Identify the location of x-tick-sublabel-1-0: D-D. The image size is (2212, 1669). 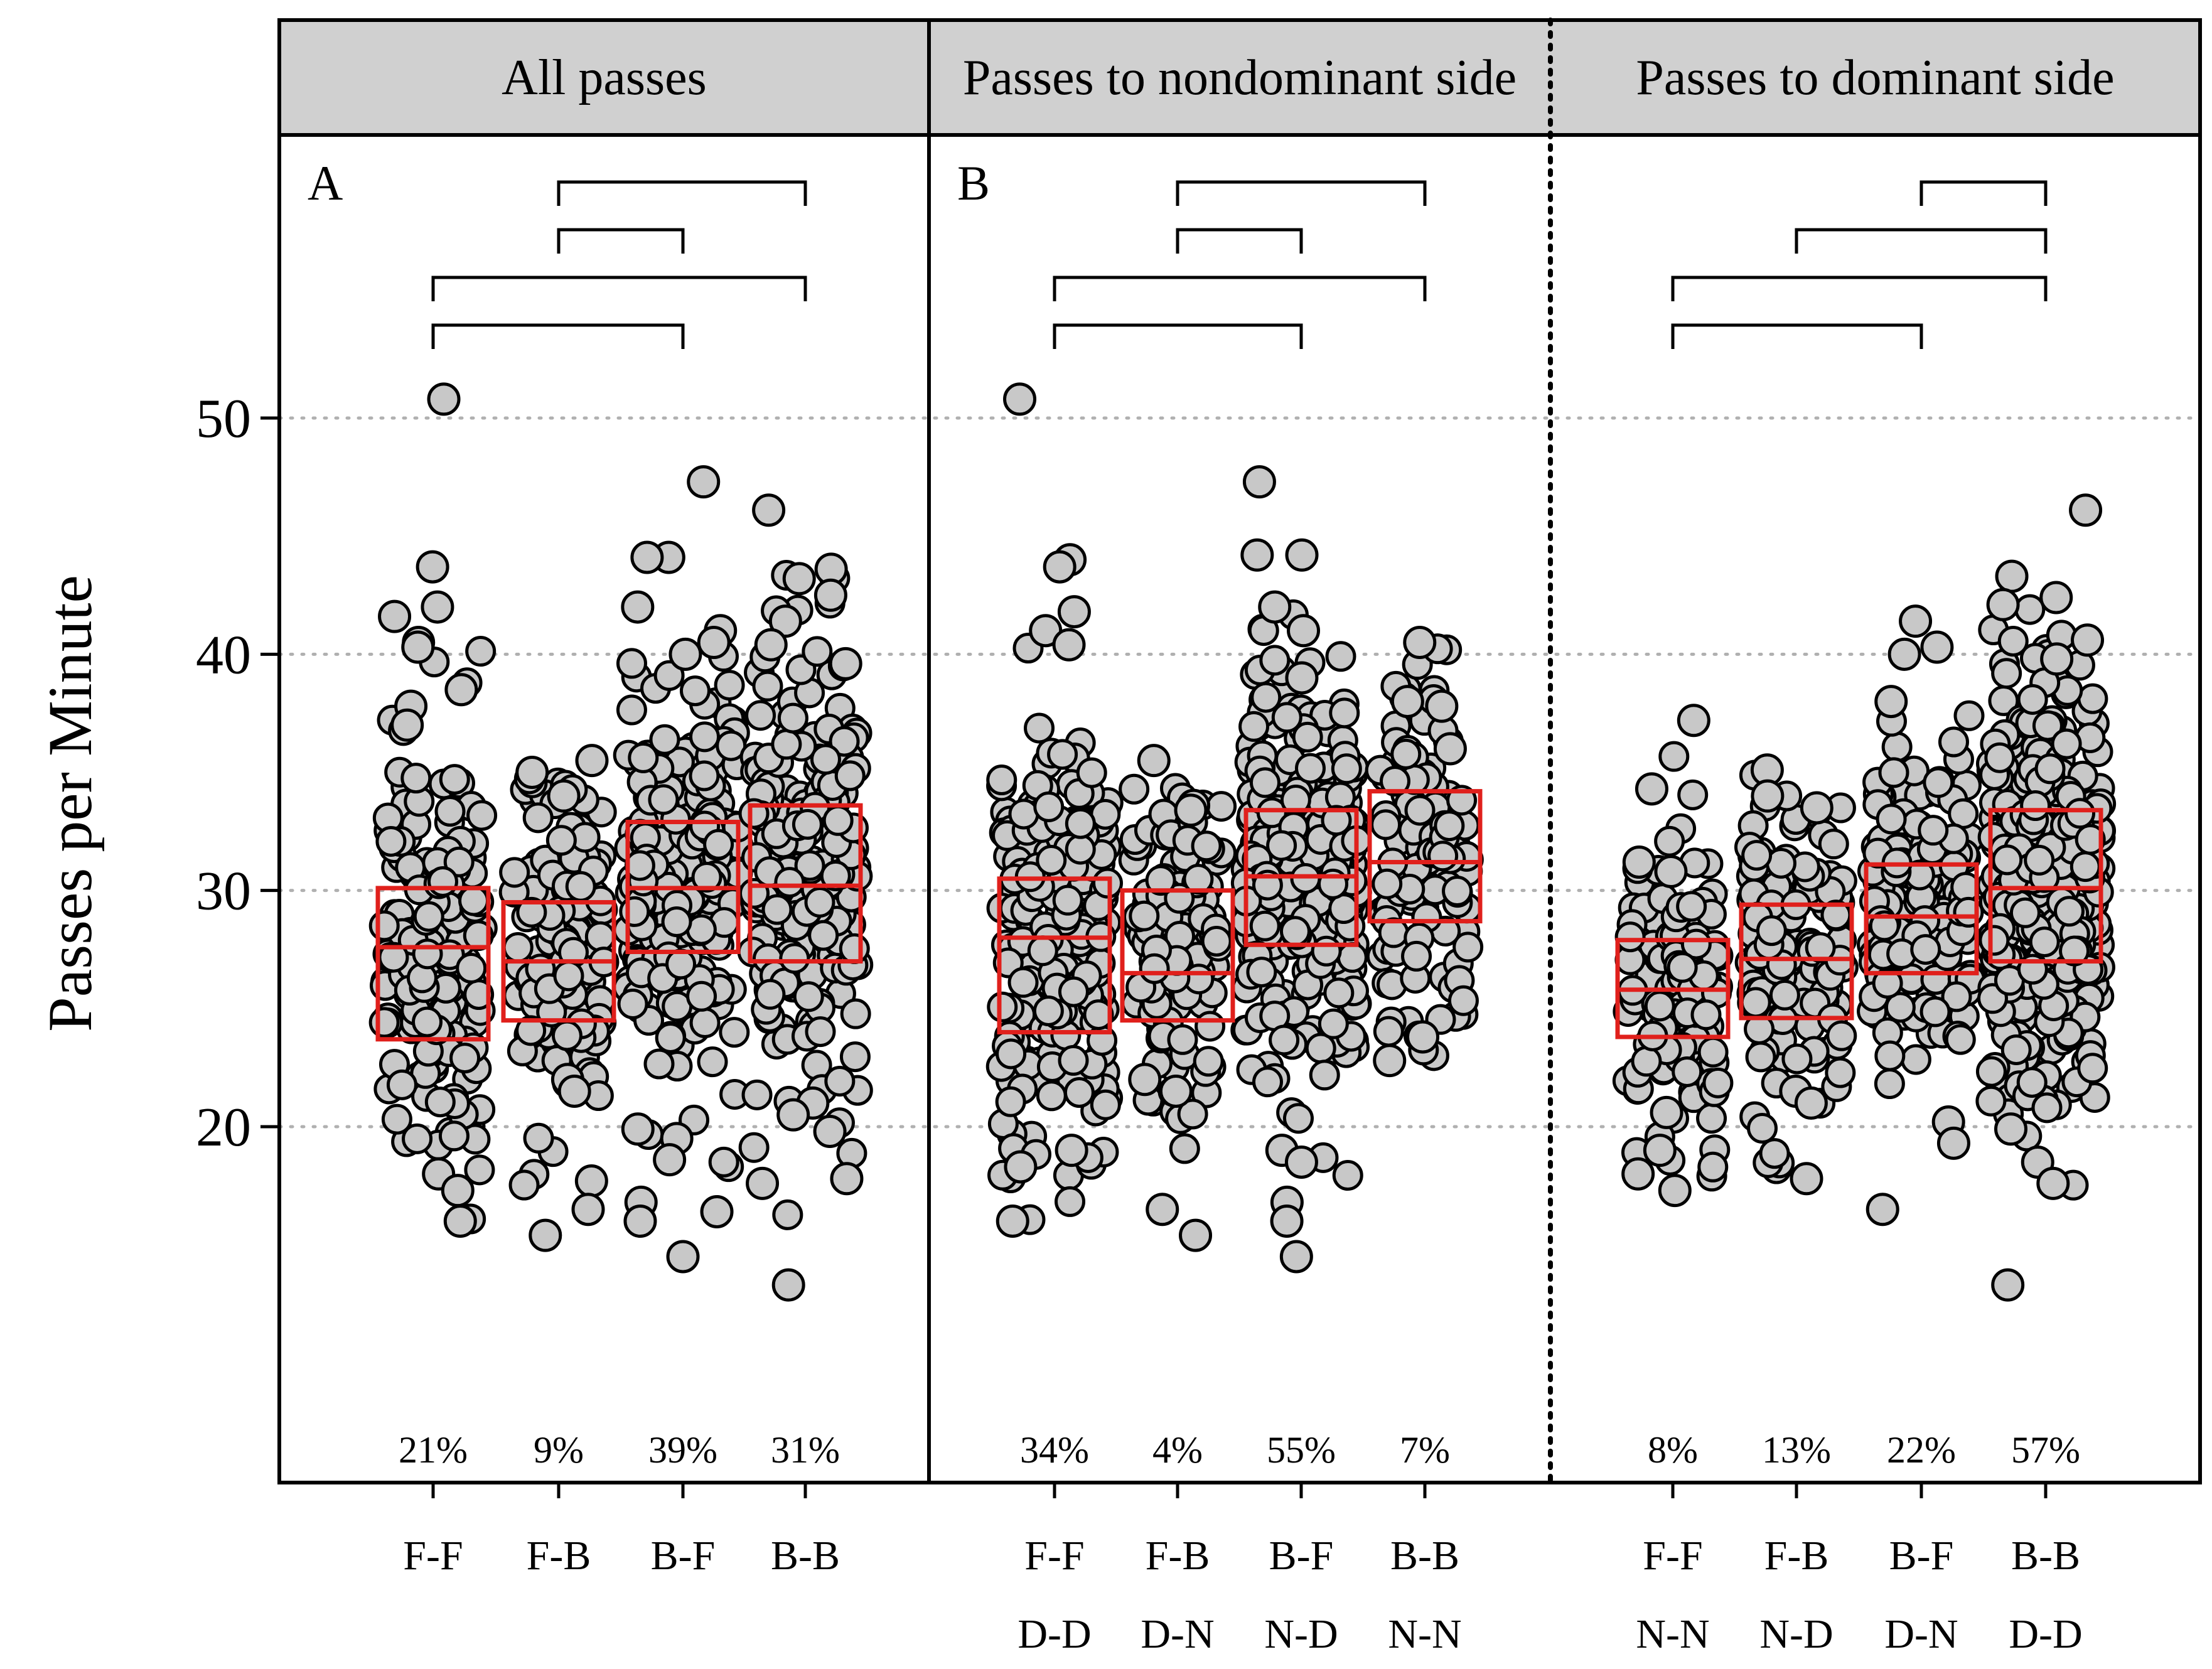
(1054, 1634).